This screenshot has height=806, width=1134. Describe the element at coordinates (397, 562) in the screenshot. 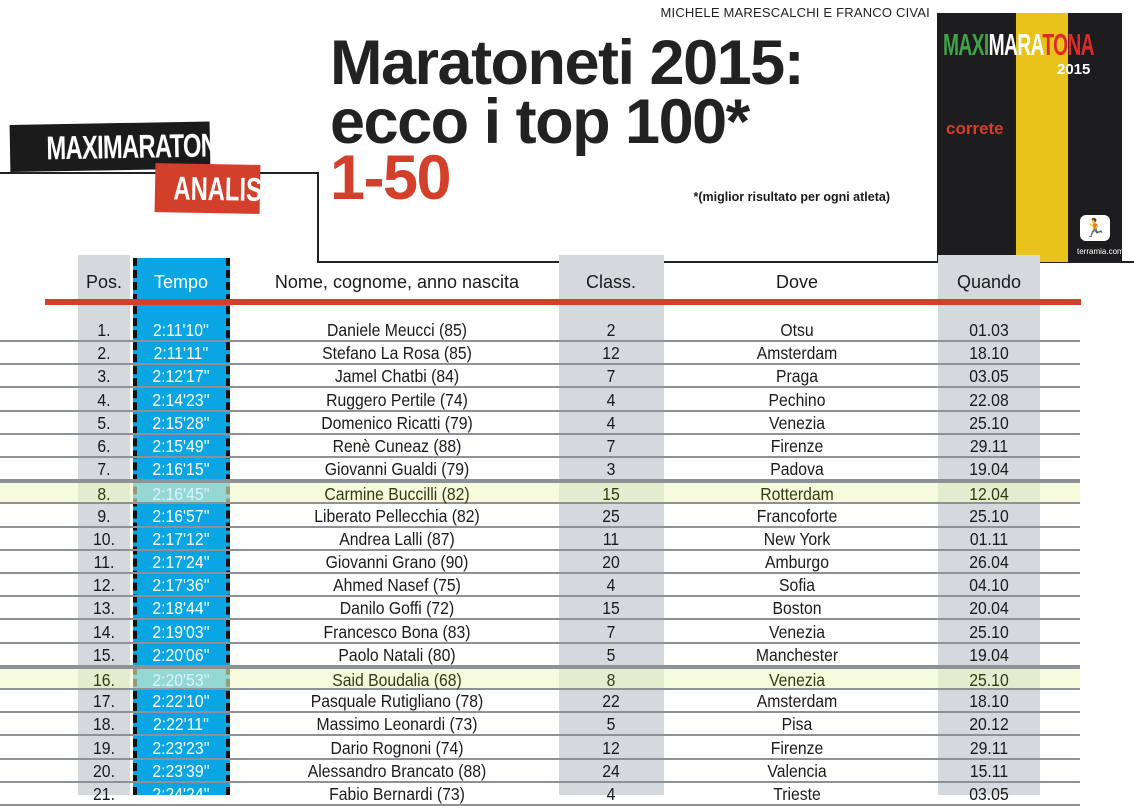

I see `cell-nome: Giovanni Grano (90)` at that location.